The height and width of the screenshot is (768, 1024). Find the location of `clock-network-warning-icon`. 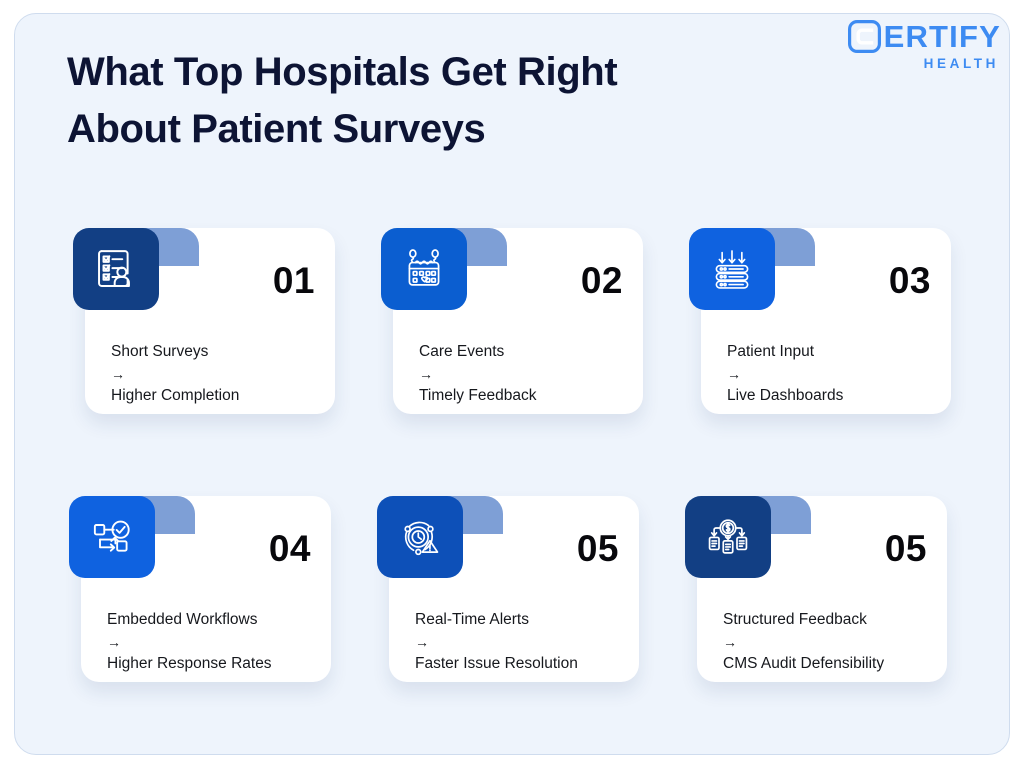

clock-network-warning-icon is located at coordinates (420, 537).